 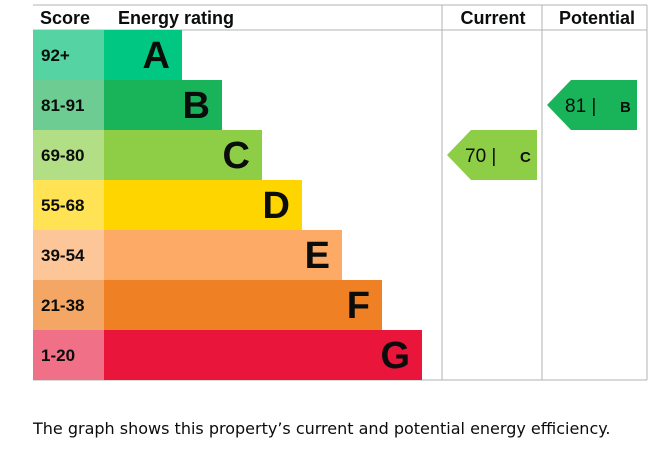 I want to click on potential-rating-marker-value: 81 |, so click(x=580, y=106).